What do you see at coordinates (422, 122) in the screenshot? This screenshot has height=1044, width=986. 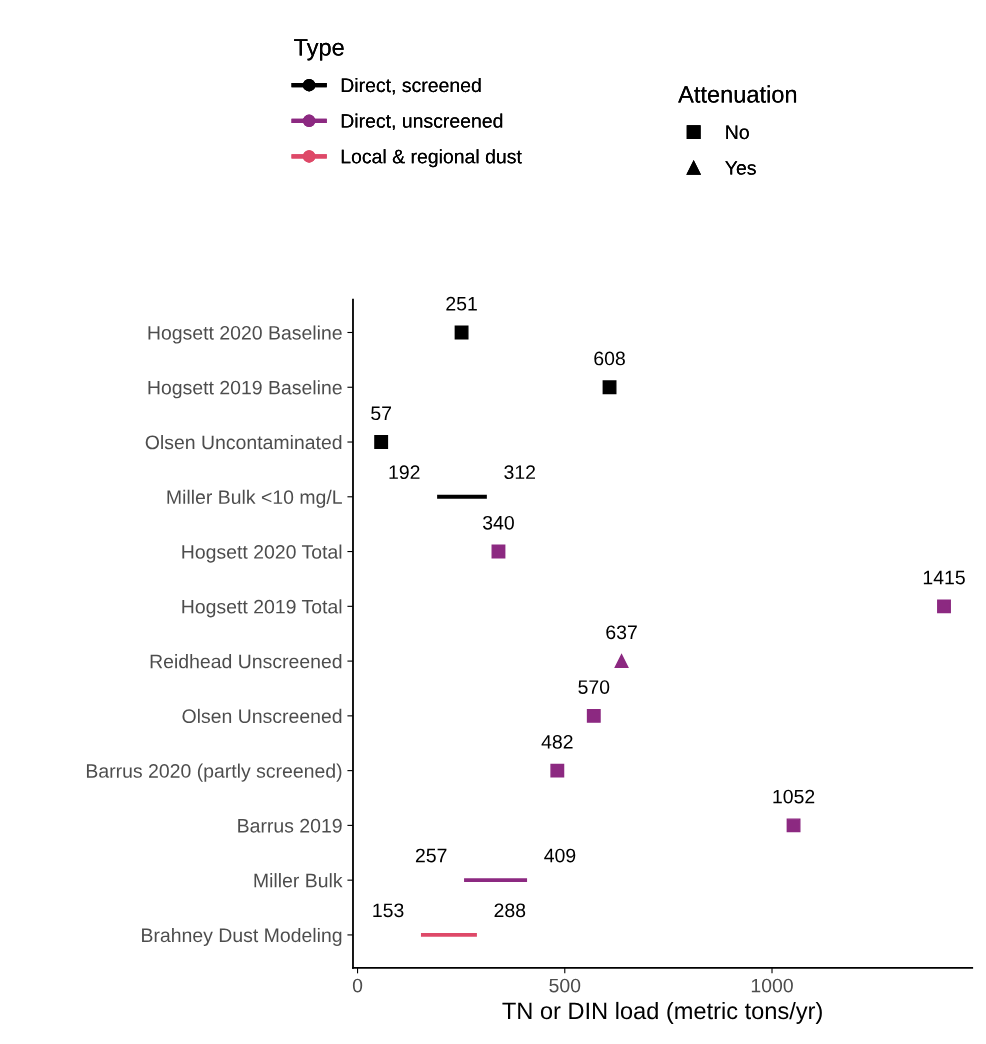 I see `legend-label: Direct, unscreened` at bounding box center [422, 122].